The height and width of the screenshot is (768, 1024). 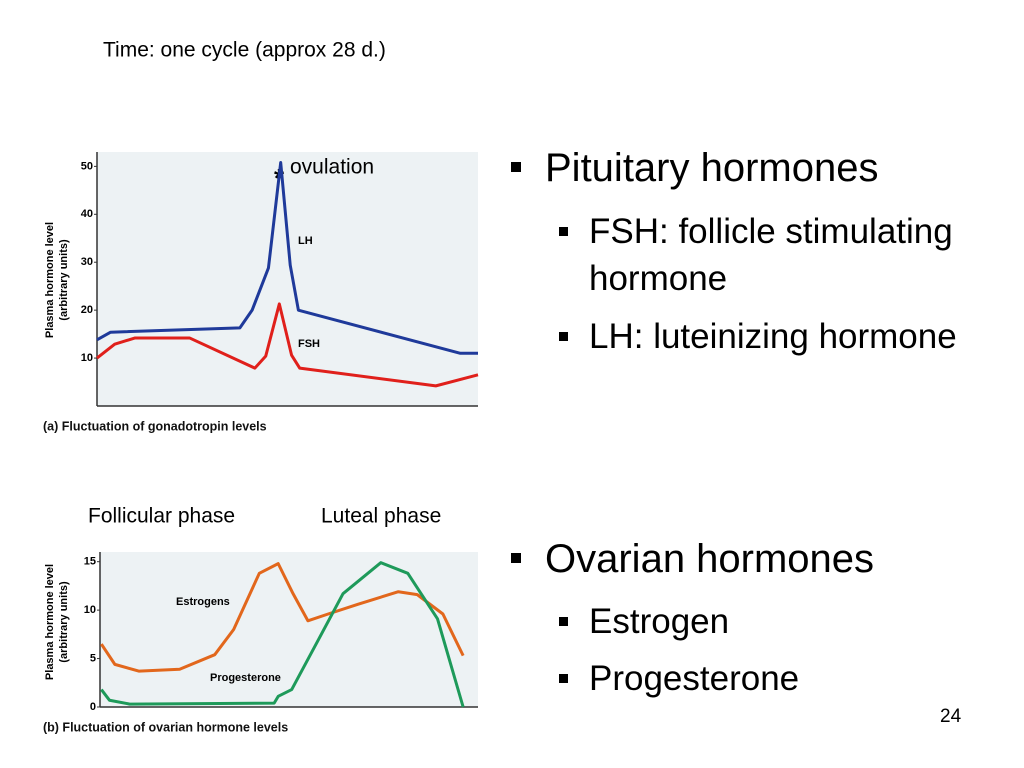 What do you see at coordinates (87, 166) in the screenshot?
I see `y-tick-label: 50` at bounding box center [87, 166].